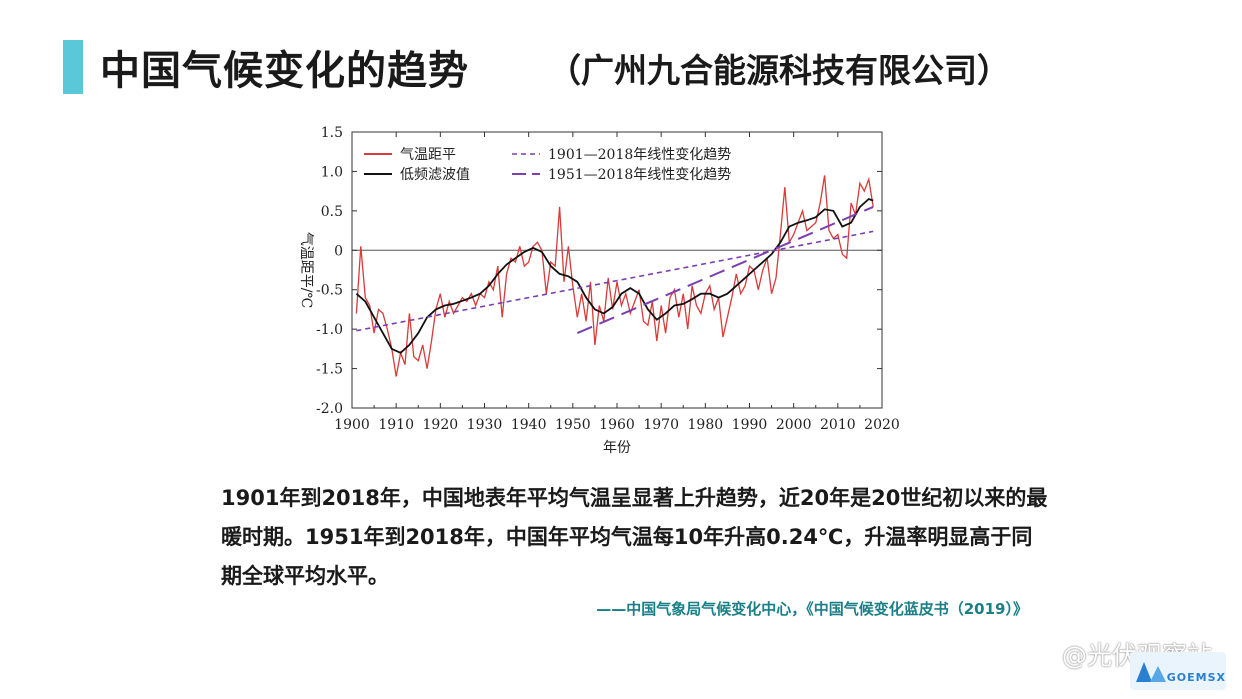 This screenshot has width=1242, height=699. Describe the element at coordinates (812, 609) in the screenshot. I see `source-citation: ——中国气象局气候变化中心，《中国气候变化蓝皮书（2019）》` at that location.